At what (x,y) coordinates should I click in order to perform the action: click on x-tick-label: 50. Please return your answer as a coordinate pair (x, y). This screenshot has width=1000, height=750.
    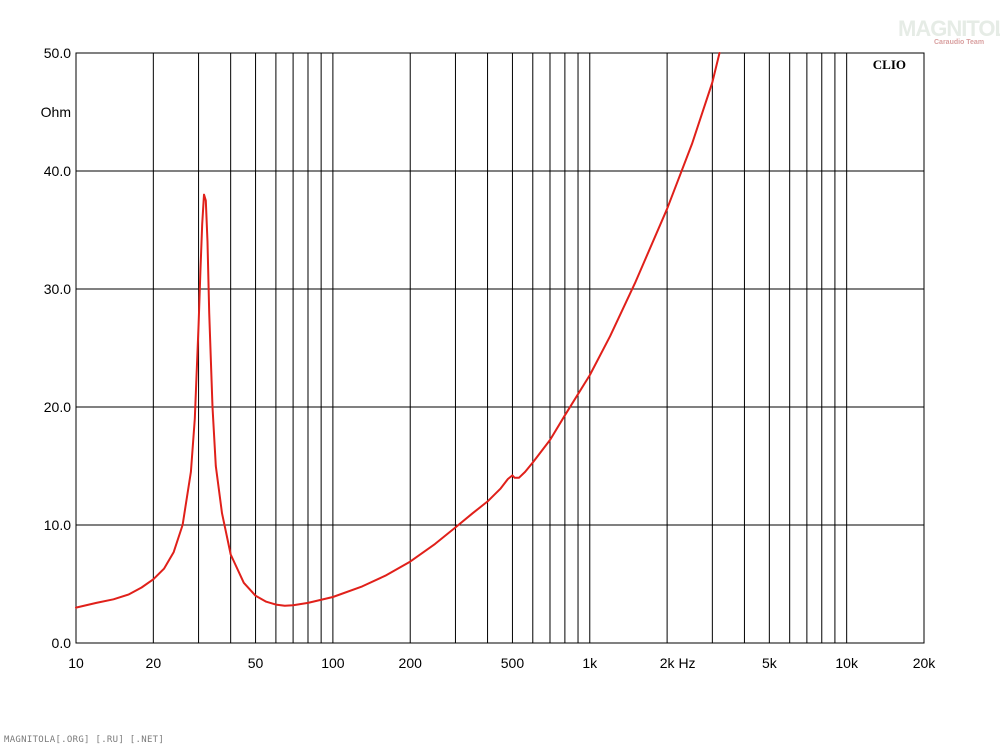
    Looking at the image, I should click on (256, 663).